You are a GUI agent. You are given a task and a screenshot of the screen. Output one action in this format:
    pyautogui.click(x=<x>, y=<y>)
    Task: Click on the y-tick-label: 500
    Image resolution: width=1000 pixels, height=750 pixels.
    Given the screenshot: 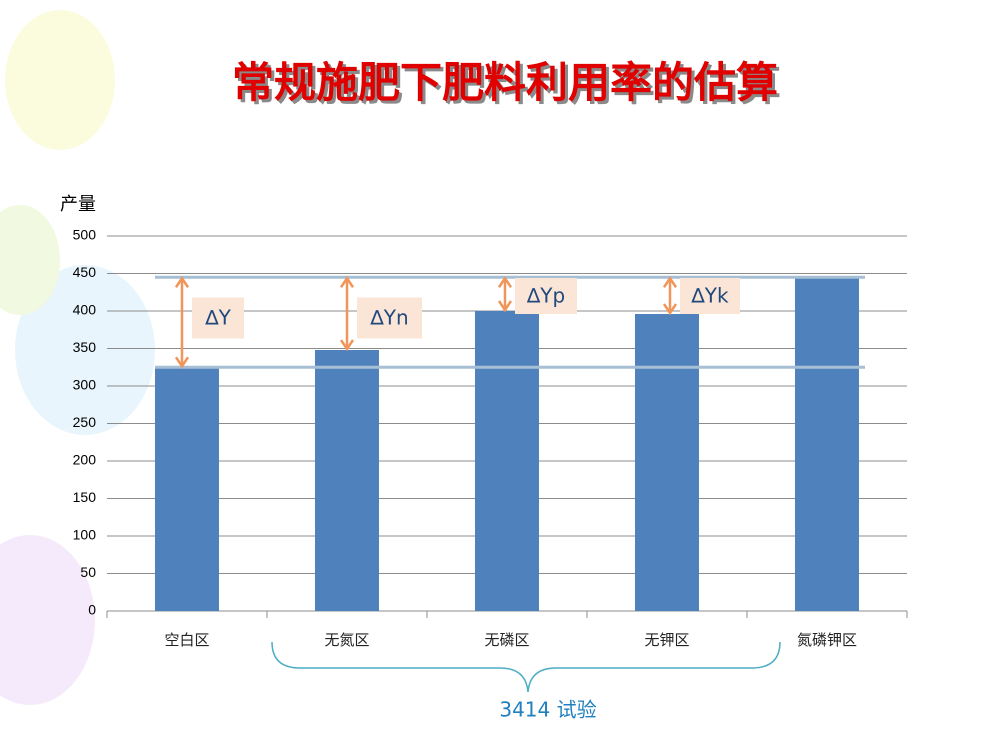 What is the action you would take?
    pyautogui.click(x=85, y=235)
    